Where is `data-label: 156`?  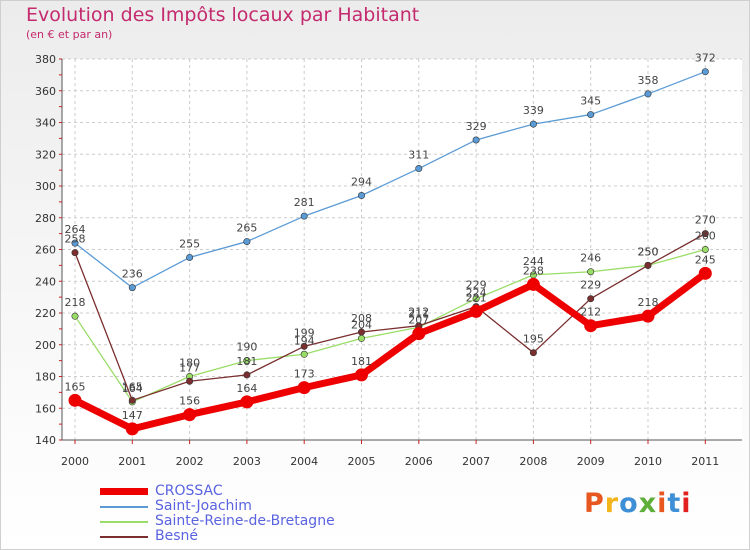
data-label: 156 is located at coordinates (189, 401).